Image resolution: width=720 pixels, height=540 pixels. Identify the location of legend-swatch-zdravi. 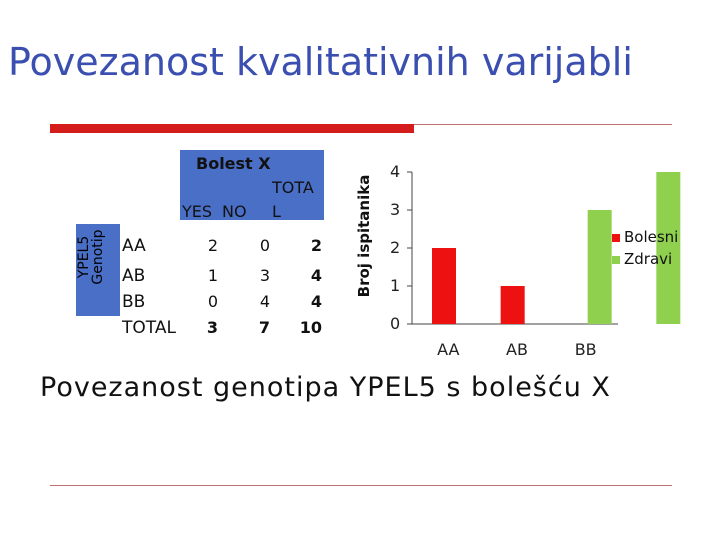
(616, 260).